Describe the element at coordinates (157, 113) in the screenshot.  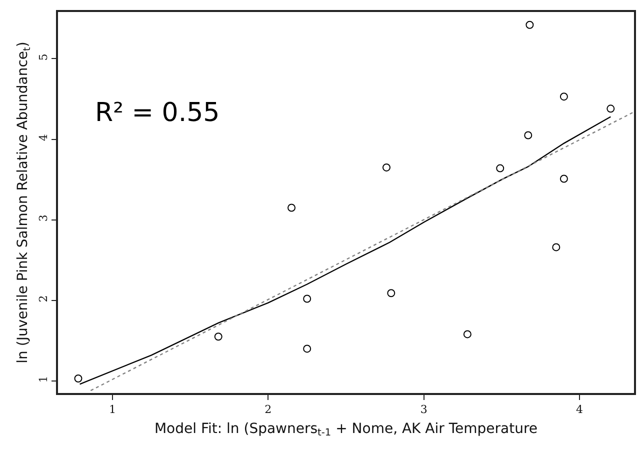
I see `annotation: R² = 0.55` at that location.